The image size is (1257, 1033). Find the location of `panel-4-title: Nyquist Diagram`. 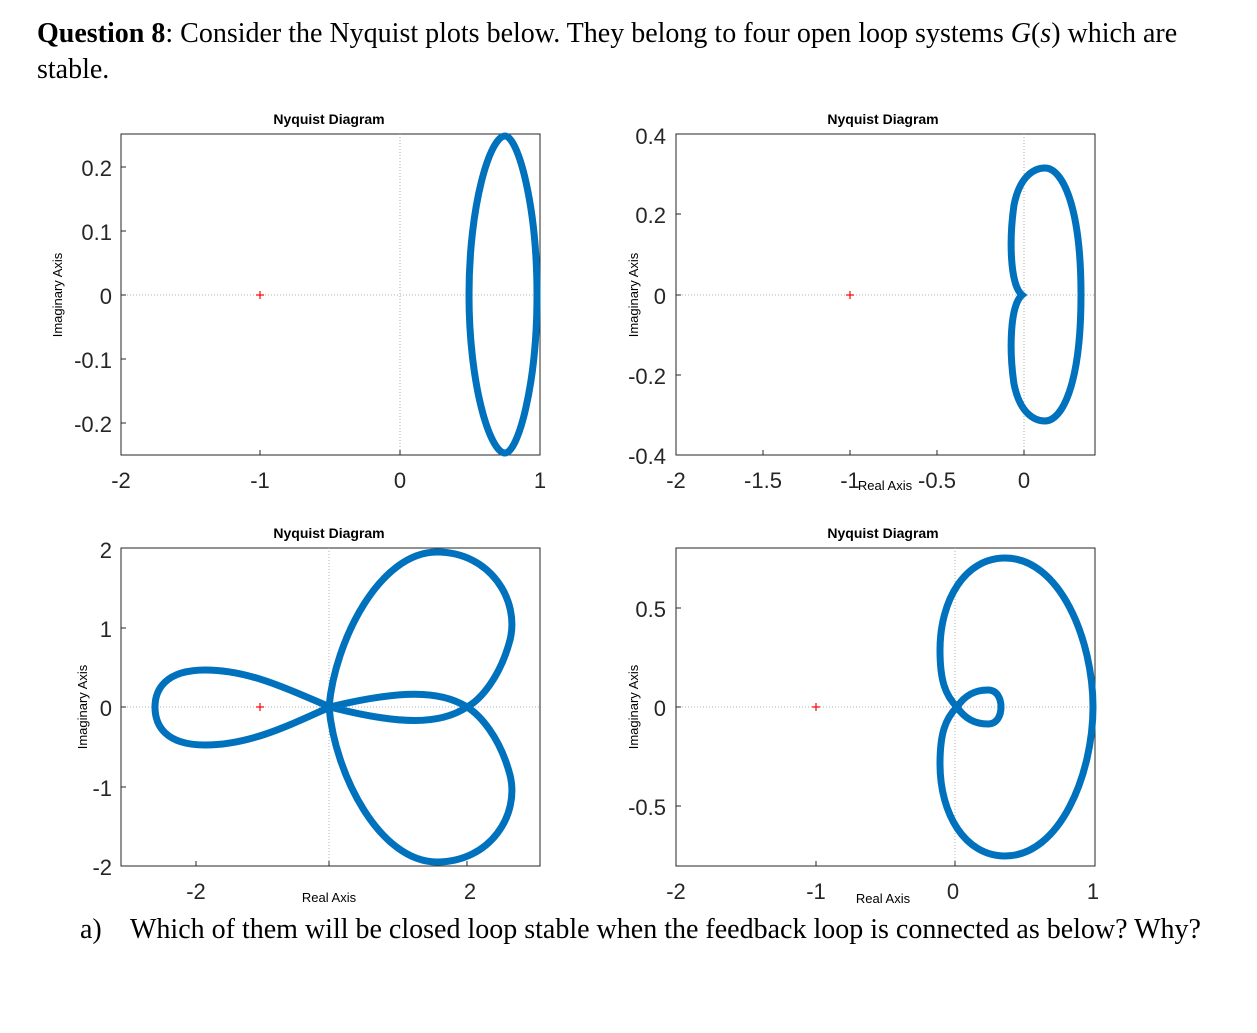

panel-4-title: Nyquist Diagram is located at coordinates (882, 533).